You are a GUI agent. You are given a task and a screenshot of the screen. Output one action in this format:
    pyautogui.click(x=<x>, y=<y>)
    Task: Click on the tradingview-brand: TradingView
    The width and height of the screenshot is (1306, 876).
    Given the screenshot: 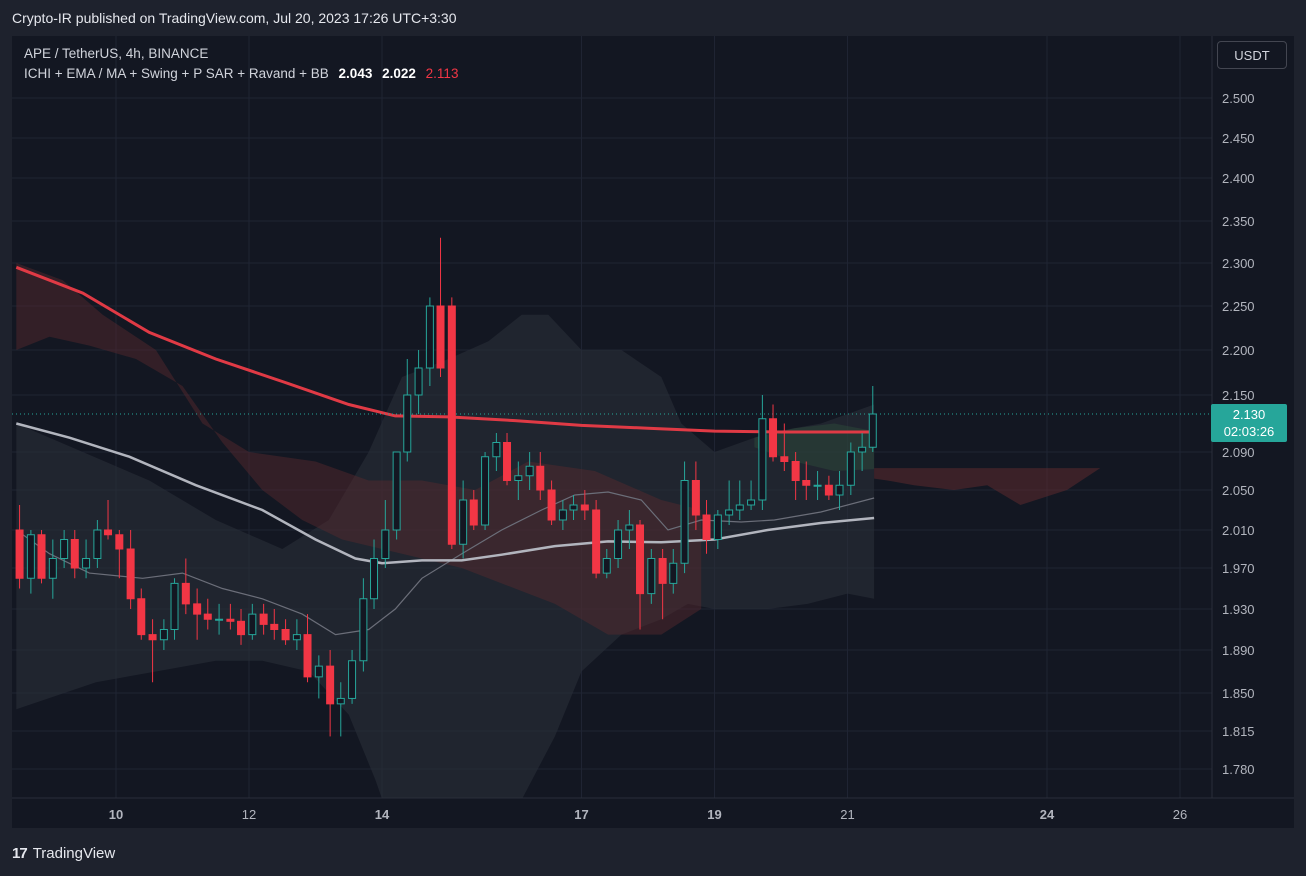 What is the action you would take?
    pyautogui.click(x=74, y=853)
    